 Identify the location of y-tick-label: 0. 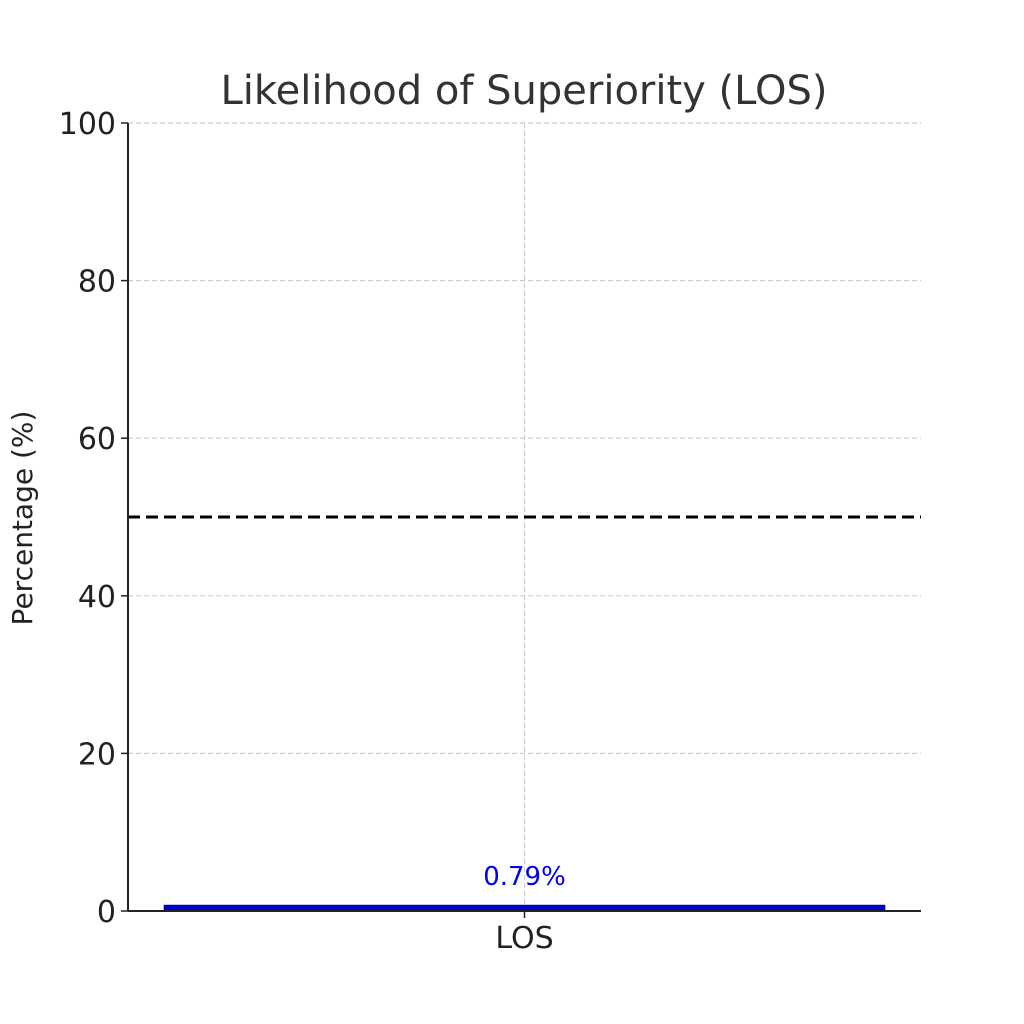
(106, 912).